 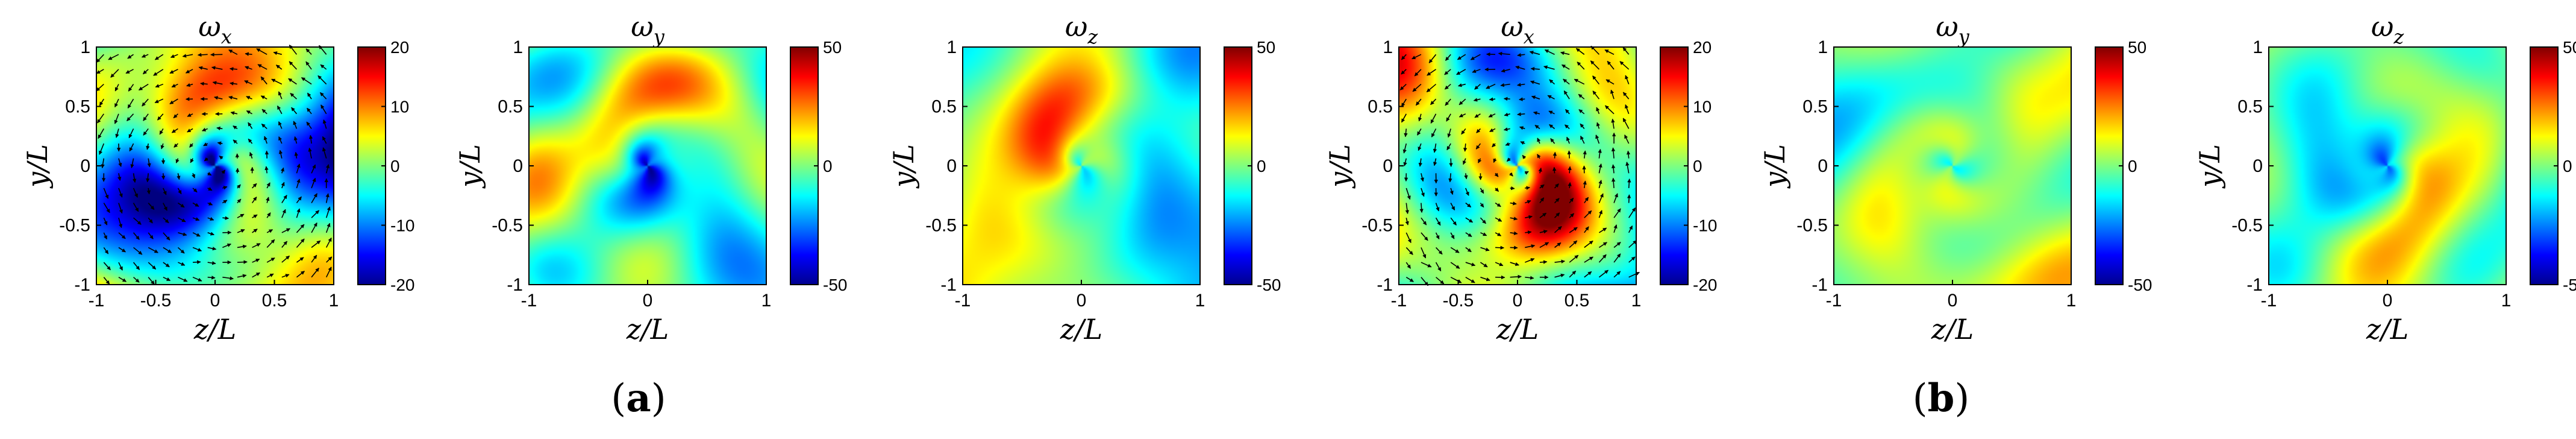 I want to click on x-axis-label: z/L, so click(x=648, y=329).